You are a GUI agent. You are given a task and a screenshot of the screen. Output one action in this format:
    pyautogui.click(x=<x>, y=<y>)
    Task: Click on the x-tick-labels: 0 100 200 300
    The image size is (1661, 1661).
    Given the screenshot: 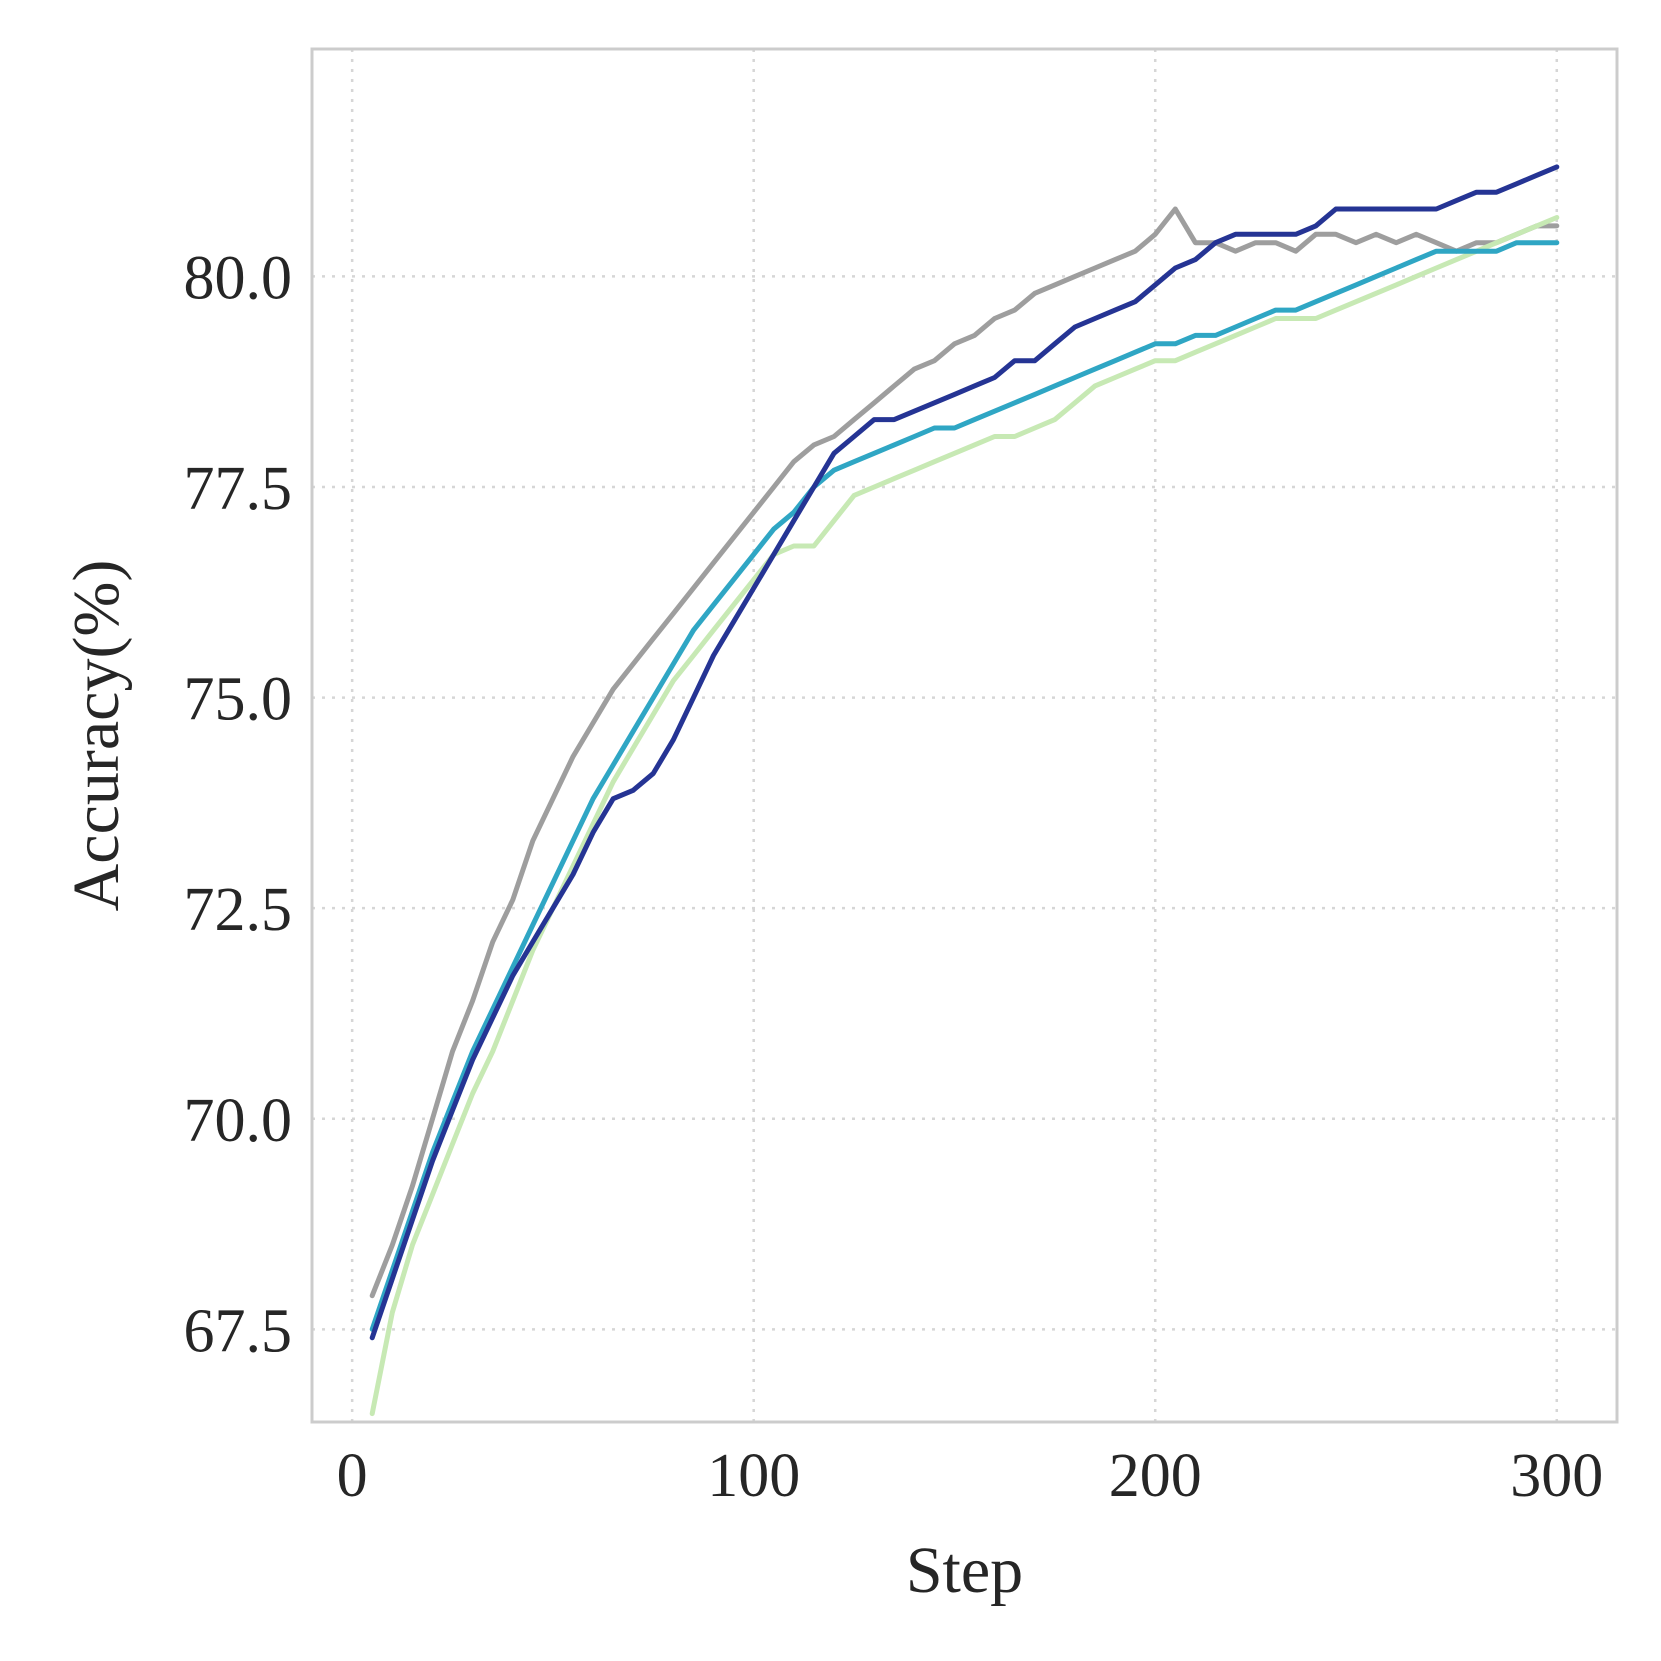 What is the action you would take?
    pyautogui.click(x=970, y=1476)
    